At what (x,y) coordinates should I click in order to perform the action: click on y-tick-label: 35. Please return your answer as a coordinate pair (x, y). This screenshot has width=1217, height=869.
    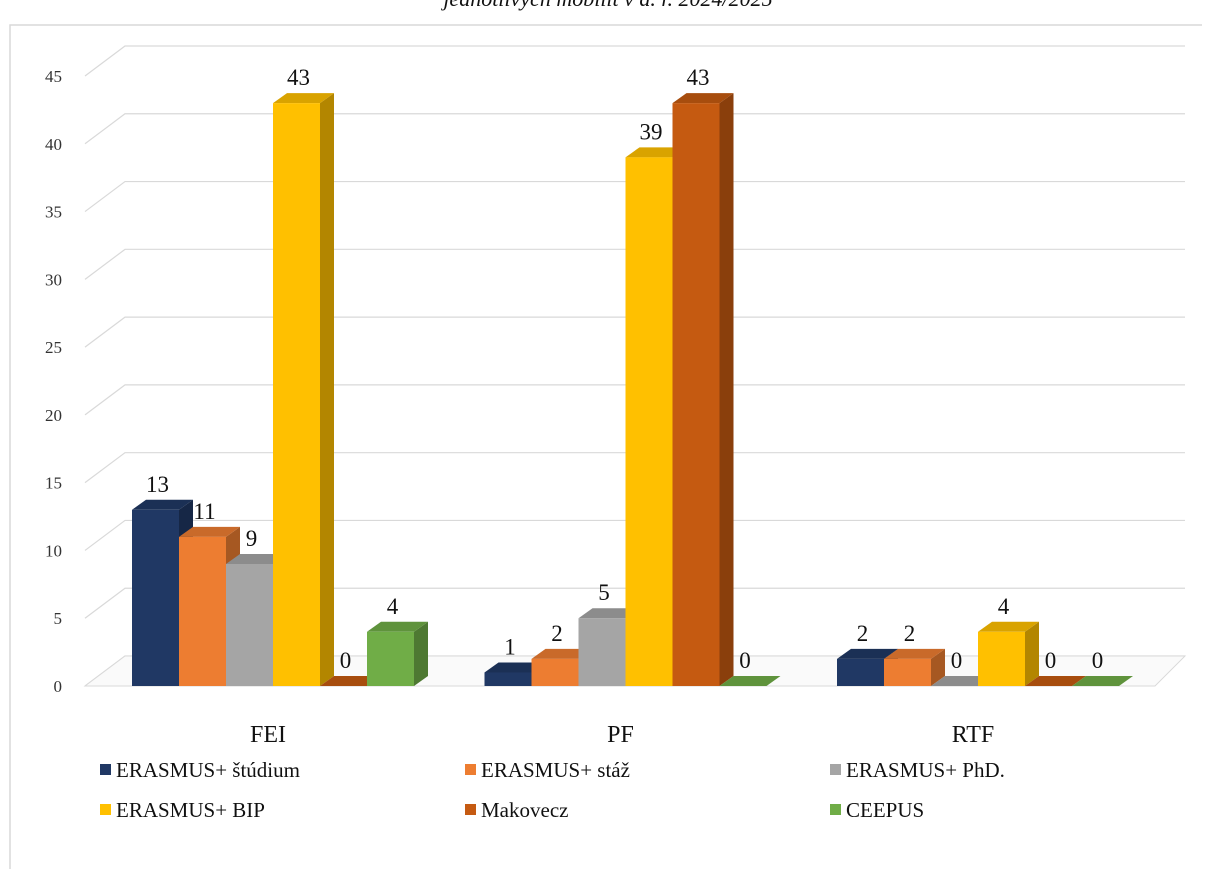
    Looking at the image, I should click on (53, 212).